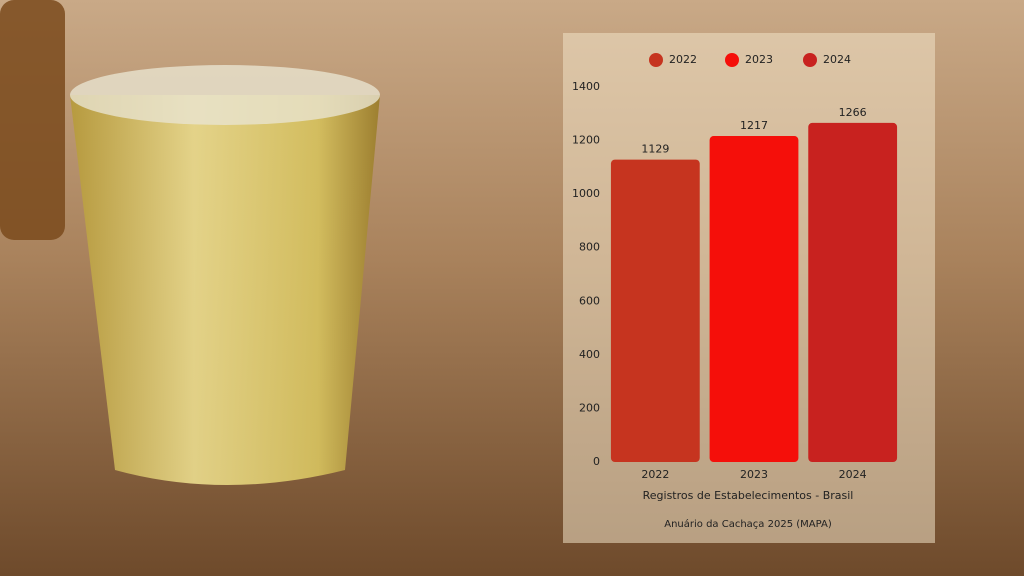 The width and height of the screenshot is (1024, 580). I want to click on value-label: 1217, so click(754, 125).